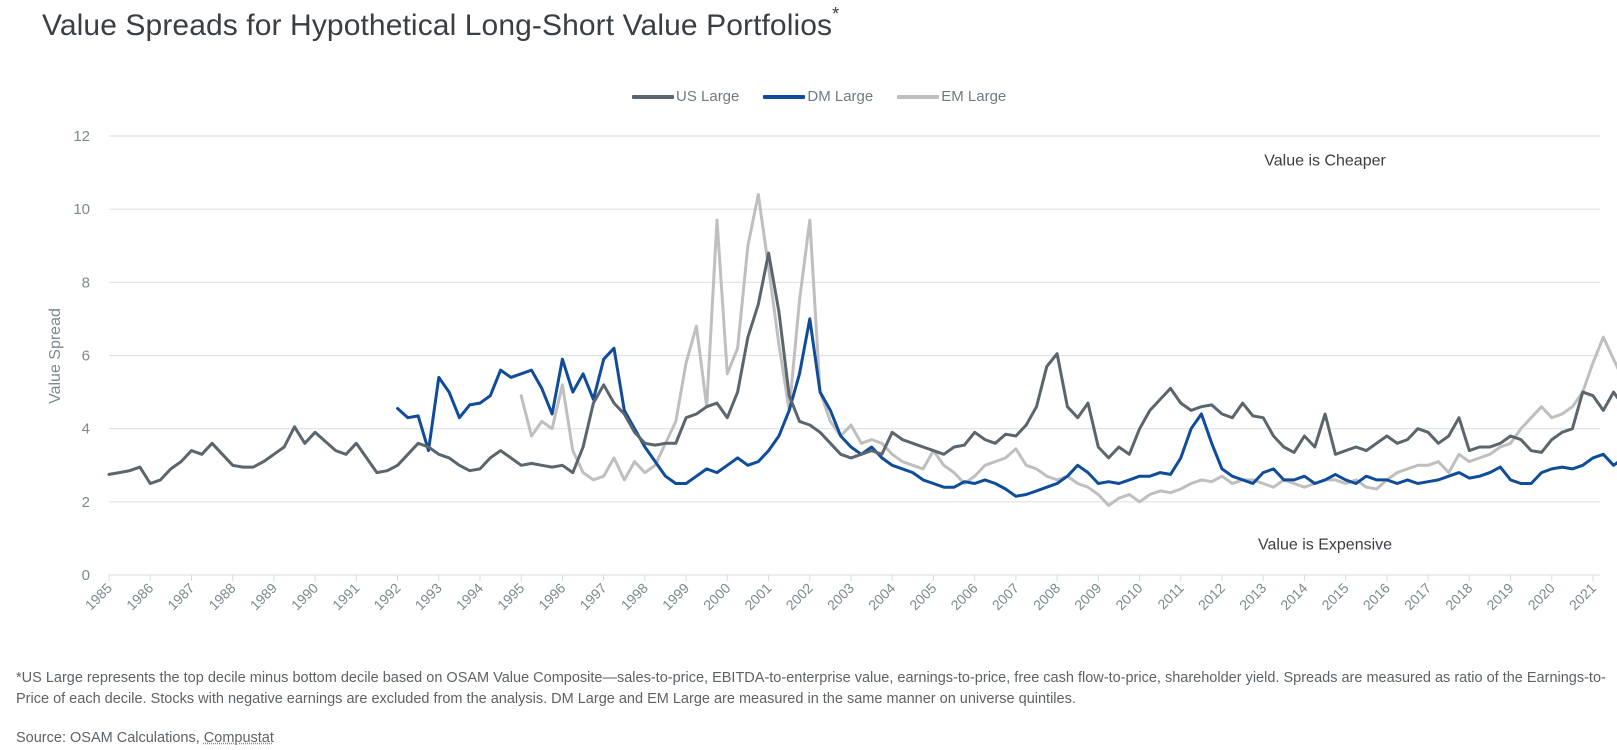 The image size is (1617, 750). What do you see at coordinates (708, 96) in the screenshot?
I see `legend-label-us-large: US Large` at bounding box center [708, 96].